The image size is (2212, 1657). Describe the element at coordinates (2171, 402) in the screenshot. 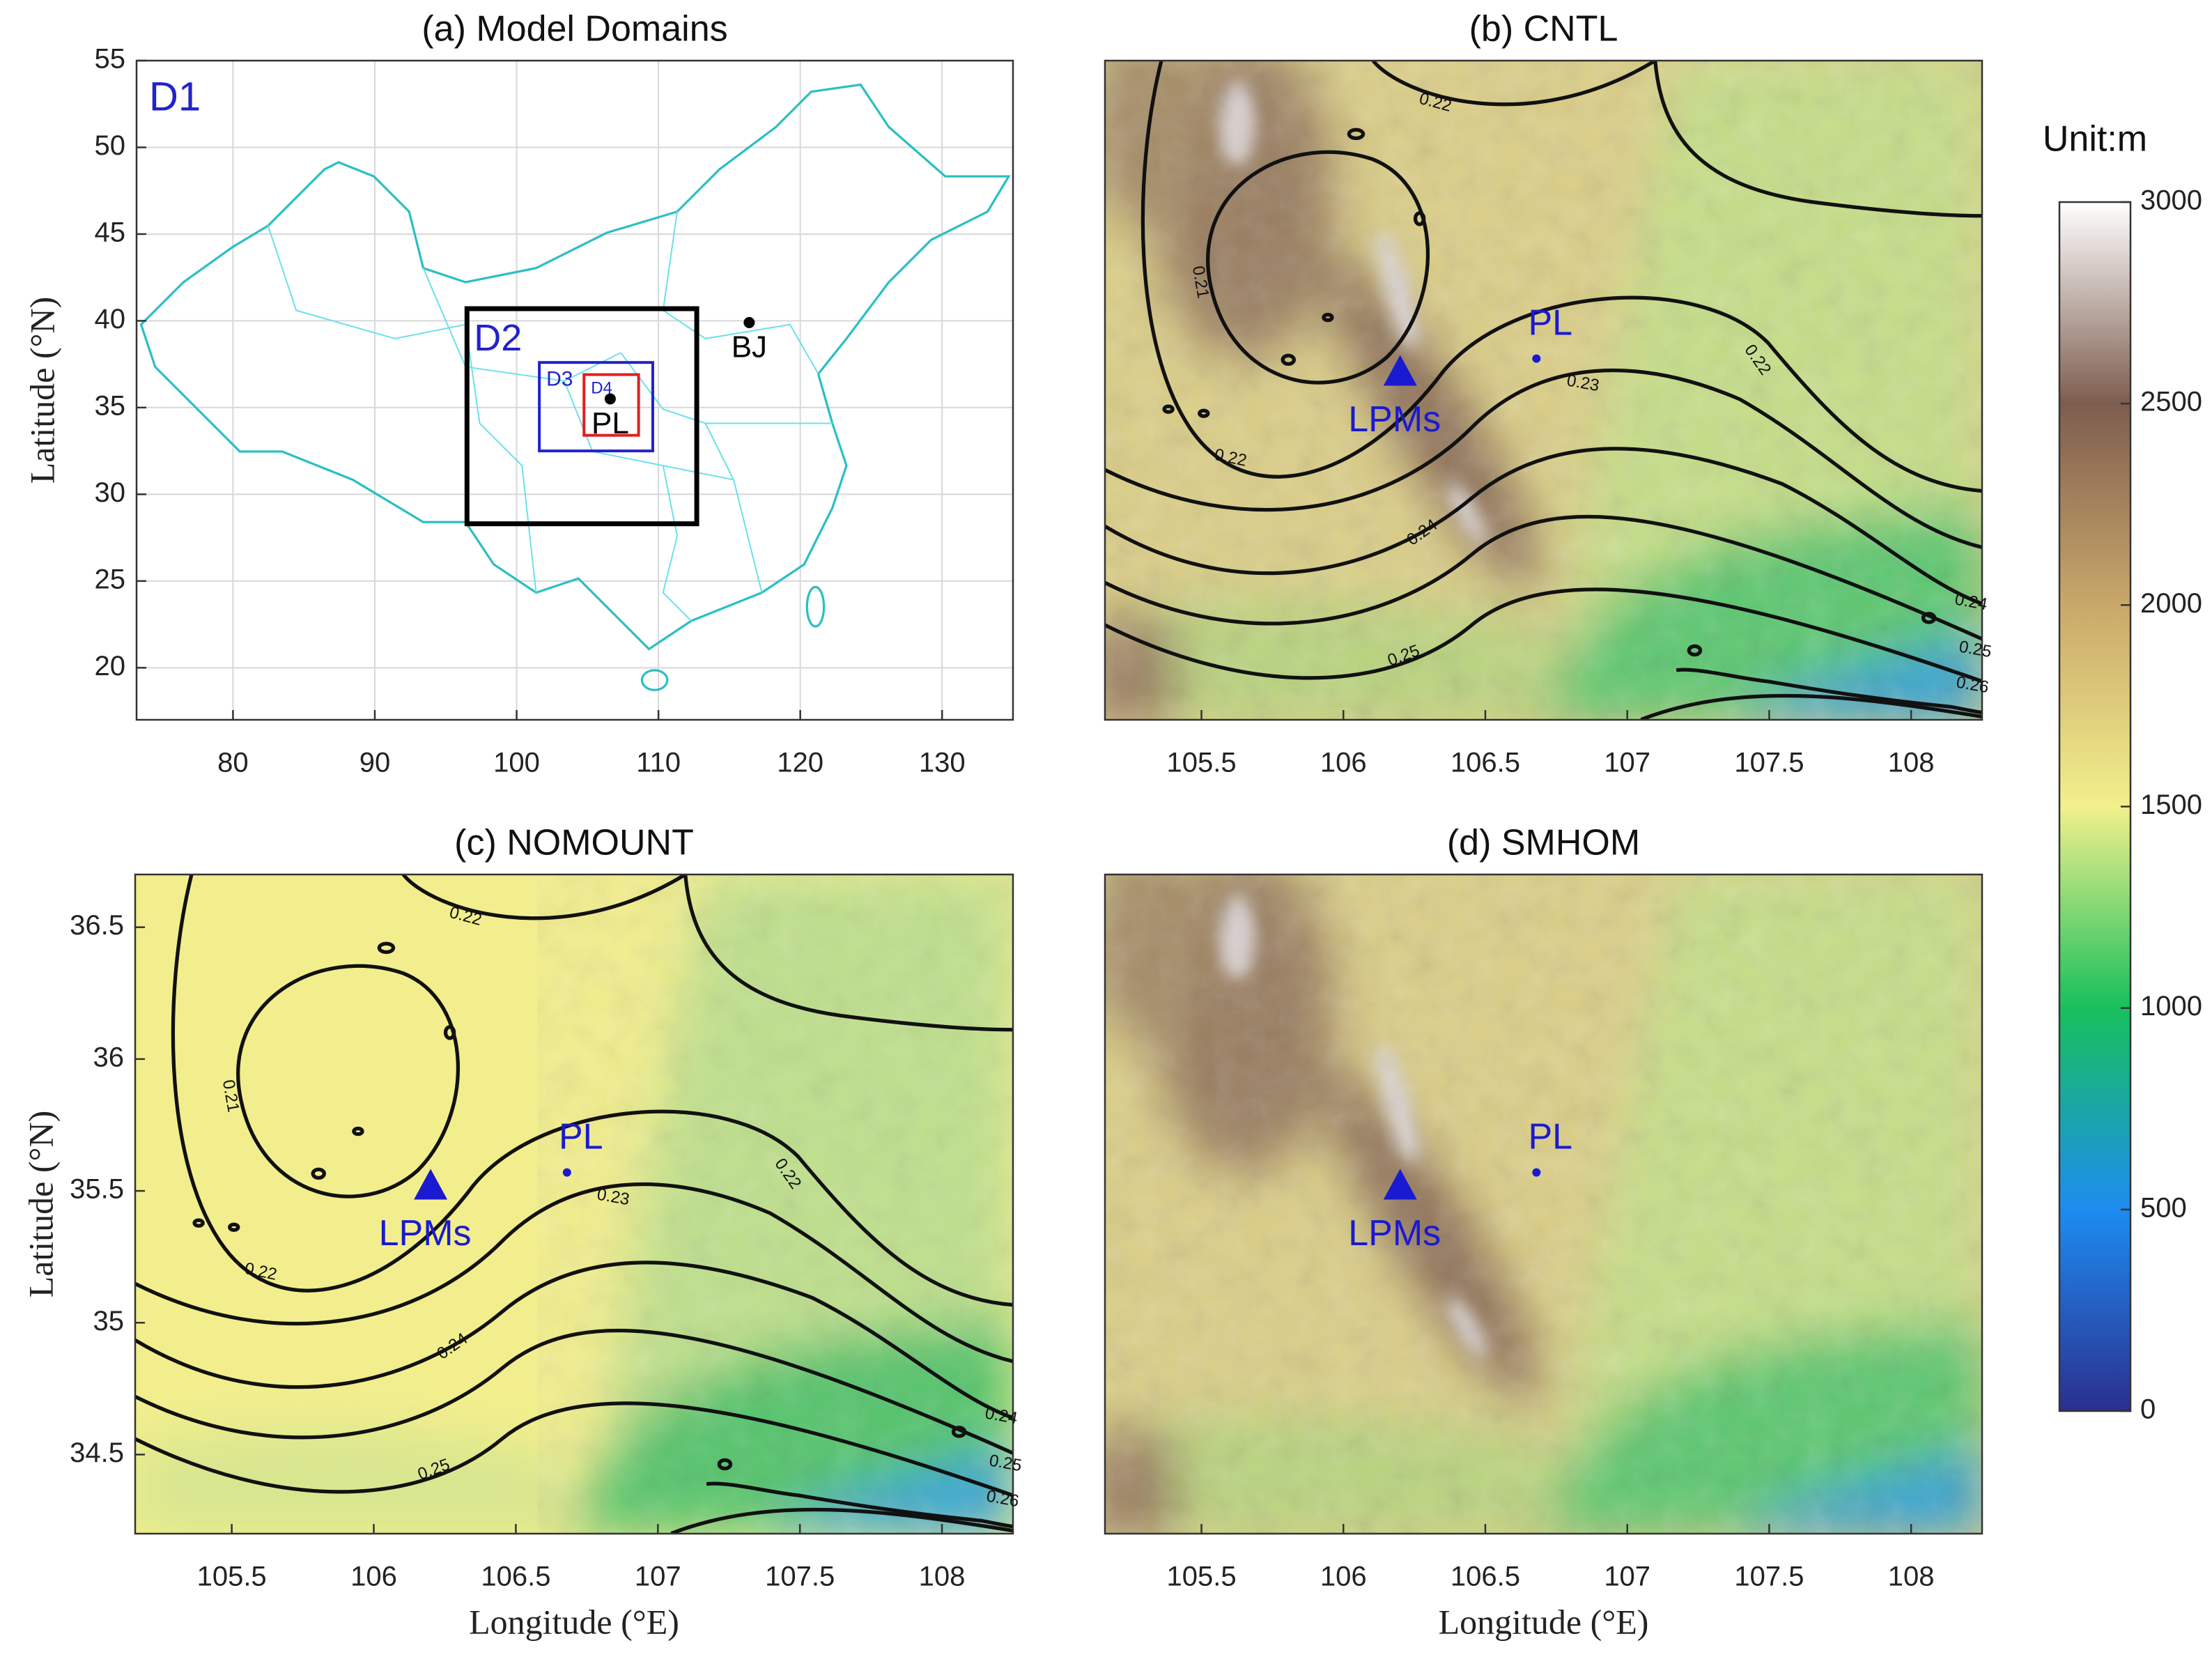

I see `colorbar-tick-label: 2500` at that location.